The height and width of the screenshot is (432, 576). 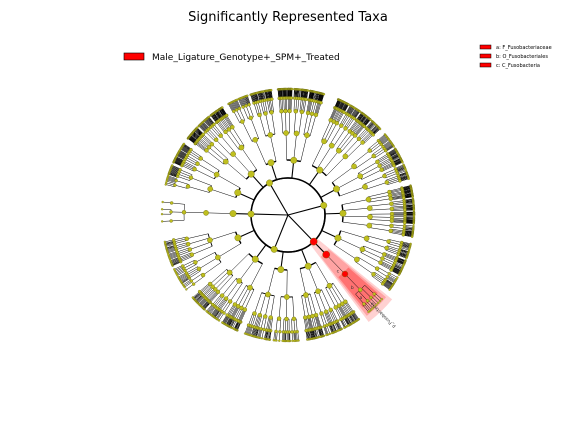 I want to click on clade-key-label-b: b: O_Fusobacteriales, so click(x=522, y=57).